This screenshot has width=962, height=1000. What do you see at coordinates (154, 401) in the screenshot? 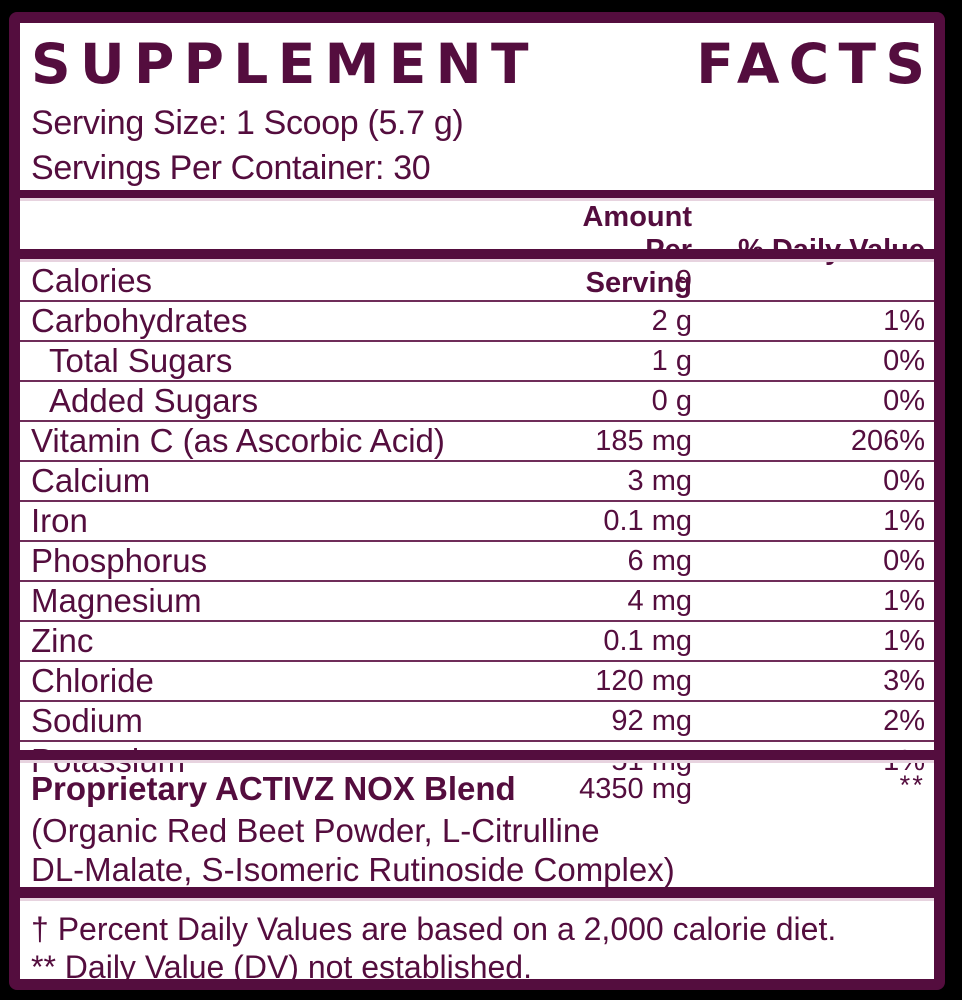
I see `nutrient-name: Added Sugars` at bounding box center [154, 401].